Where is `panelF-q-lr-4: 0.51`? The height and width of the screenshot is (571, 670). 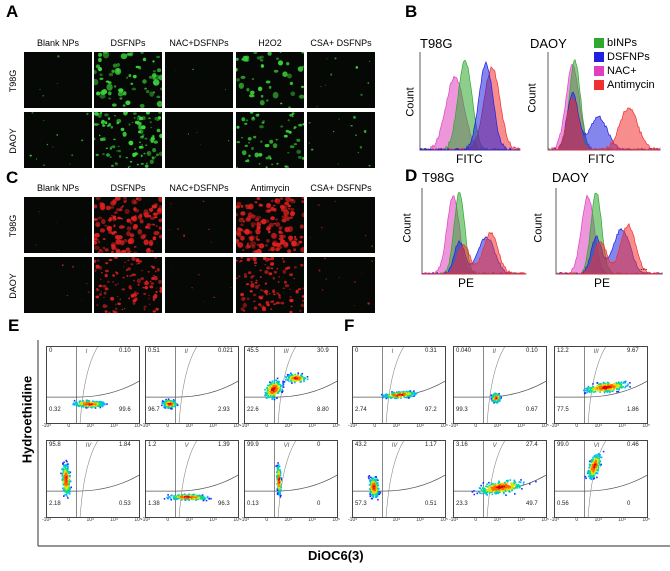 panelF-q-lr-4: 0.51 is located at coordinates (431, 504).